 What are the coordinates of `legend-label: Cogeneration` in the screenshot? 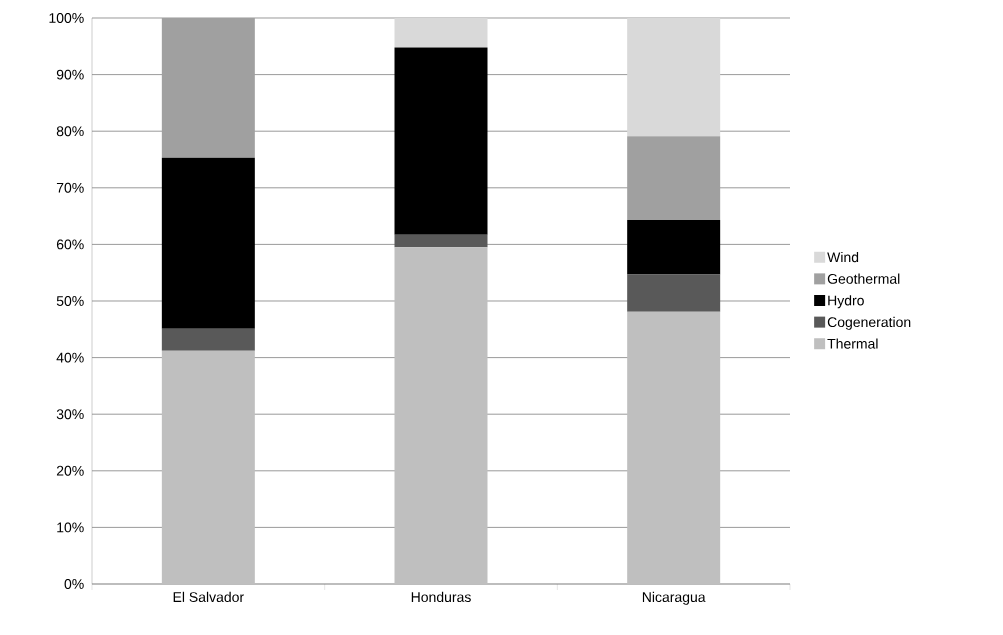 It's located at (869, 323).